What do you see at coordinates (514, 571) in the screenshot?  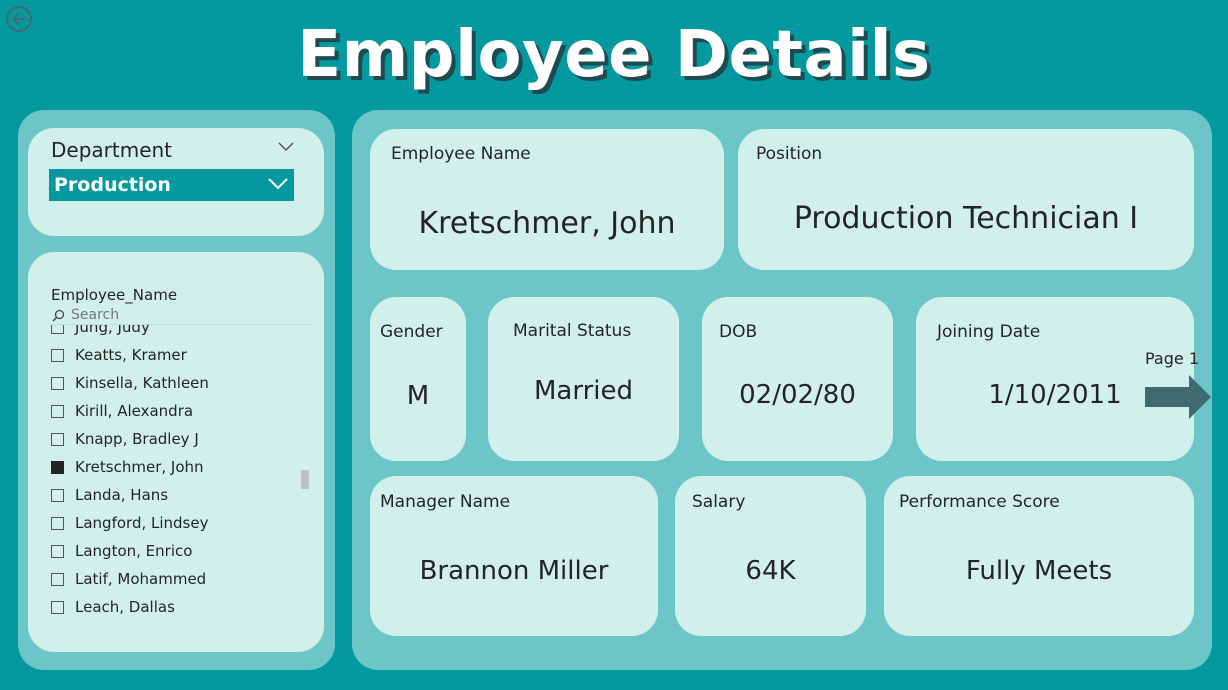 I see `manager-name-card-value: Brannon Miller` at bounding box center [514, 571].